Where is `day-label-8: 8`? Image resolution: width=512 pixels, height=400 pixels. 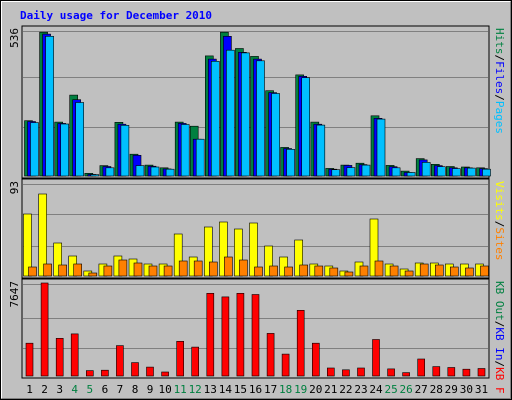
day-label-8: 8 is located at coordinates (135, 389).